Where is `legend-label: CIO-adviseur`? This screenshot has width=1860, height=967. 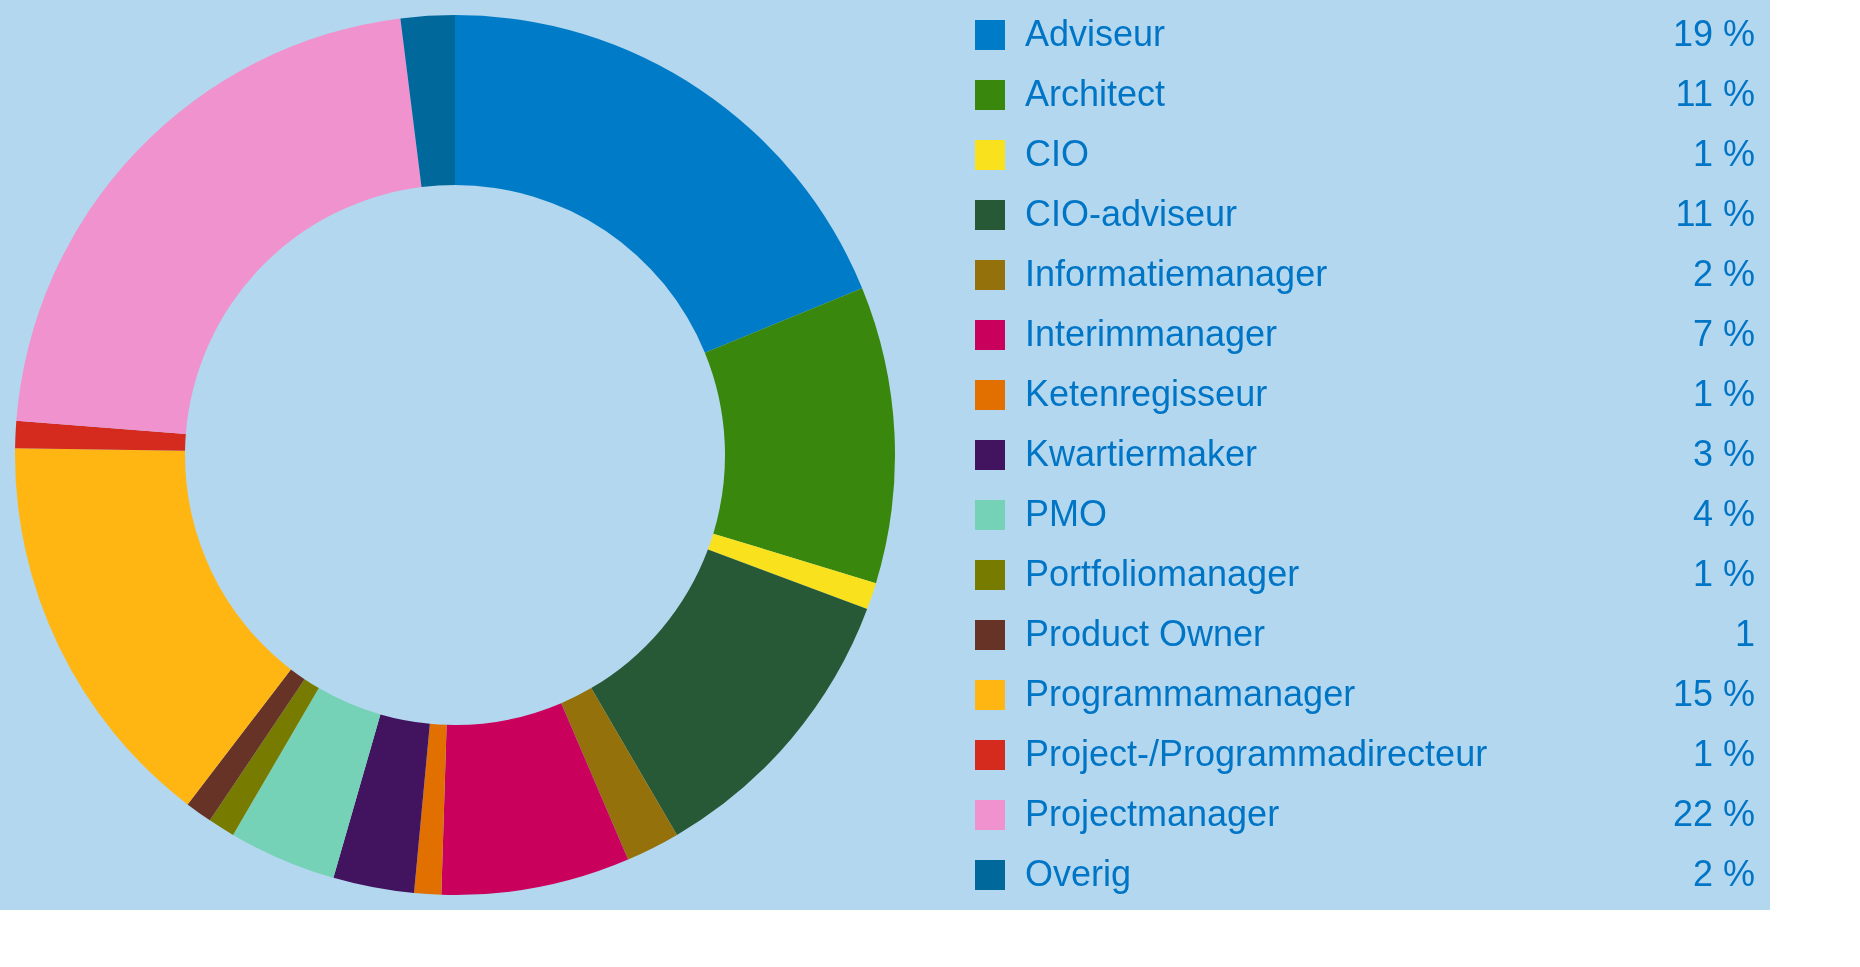 legend-label: CIO-adviseur is located at coordinates (1131, 213).